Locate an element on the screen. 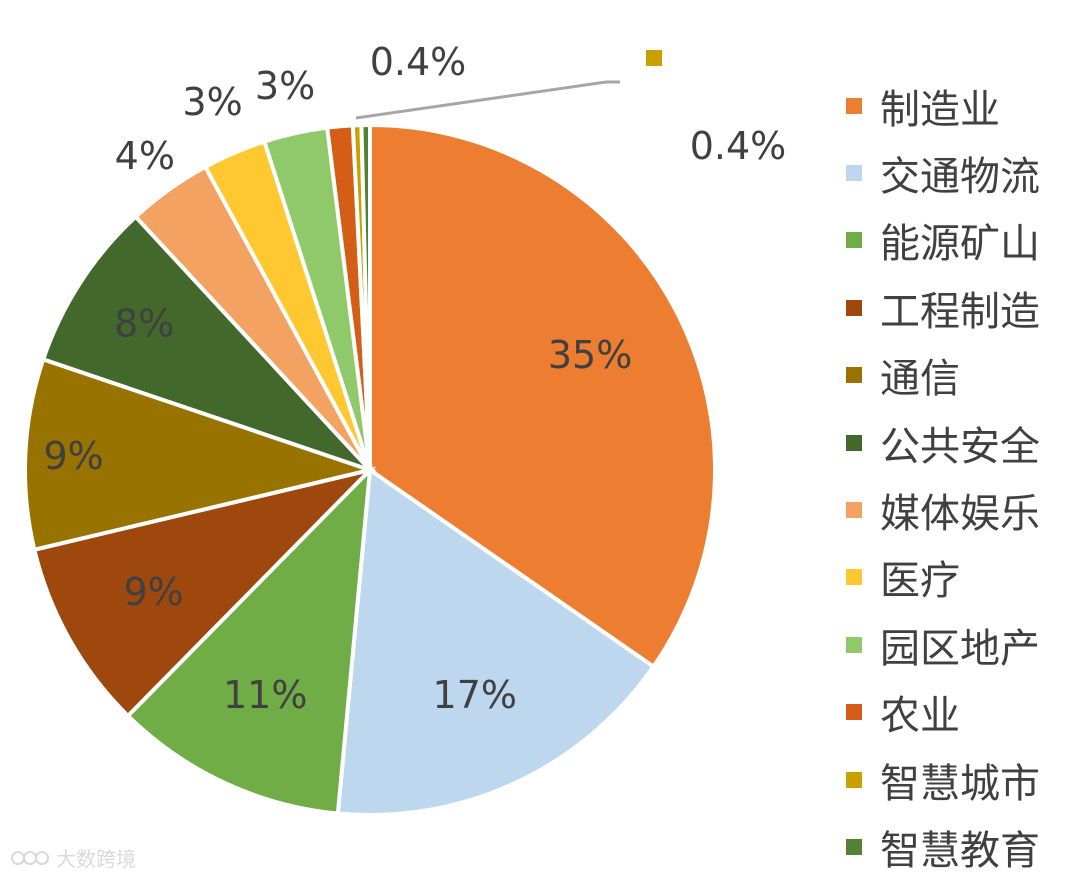 The image size is (1080, 880). legend-item-11: 智慧城市 is located at coordinates (961, 779).